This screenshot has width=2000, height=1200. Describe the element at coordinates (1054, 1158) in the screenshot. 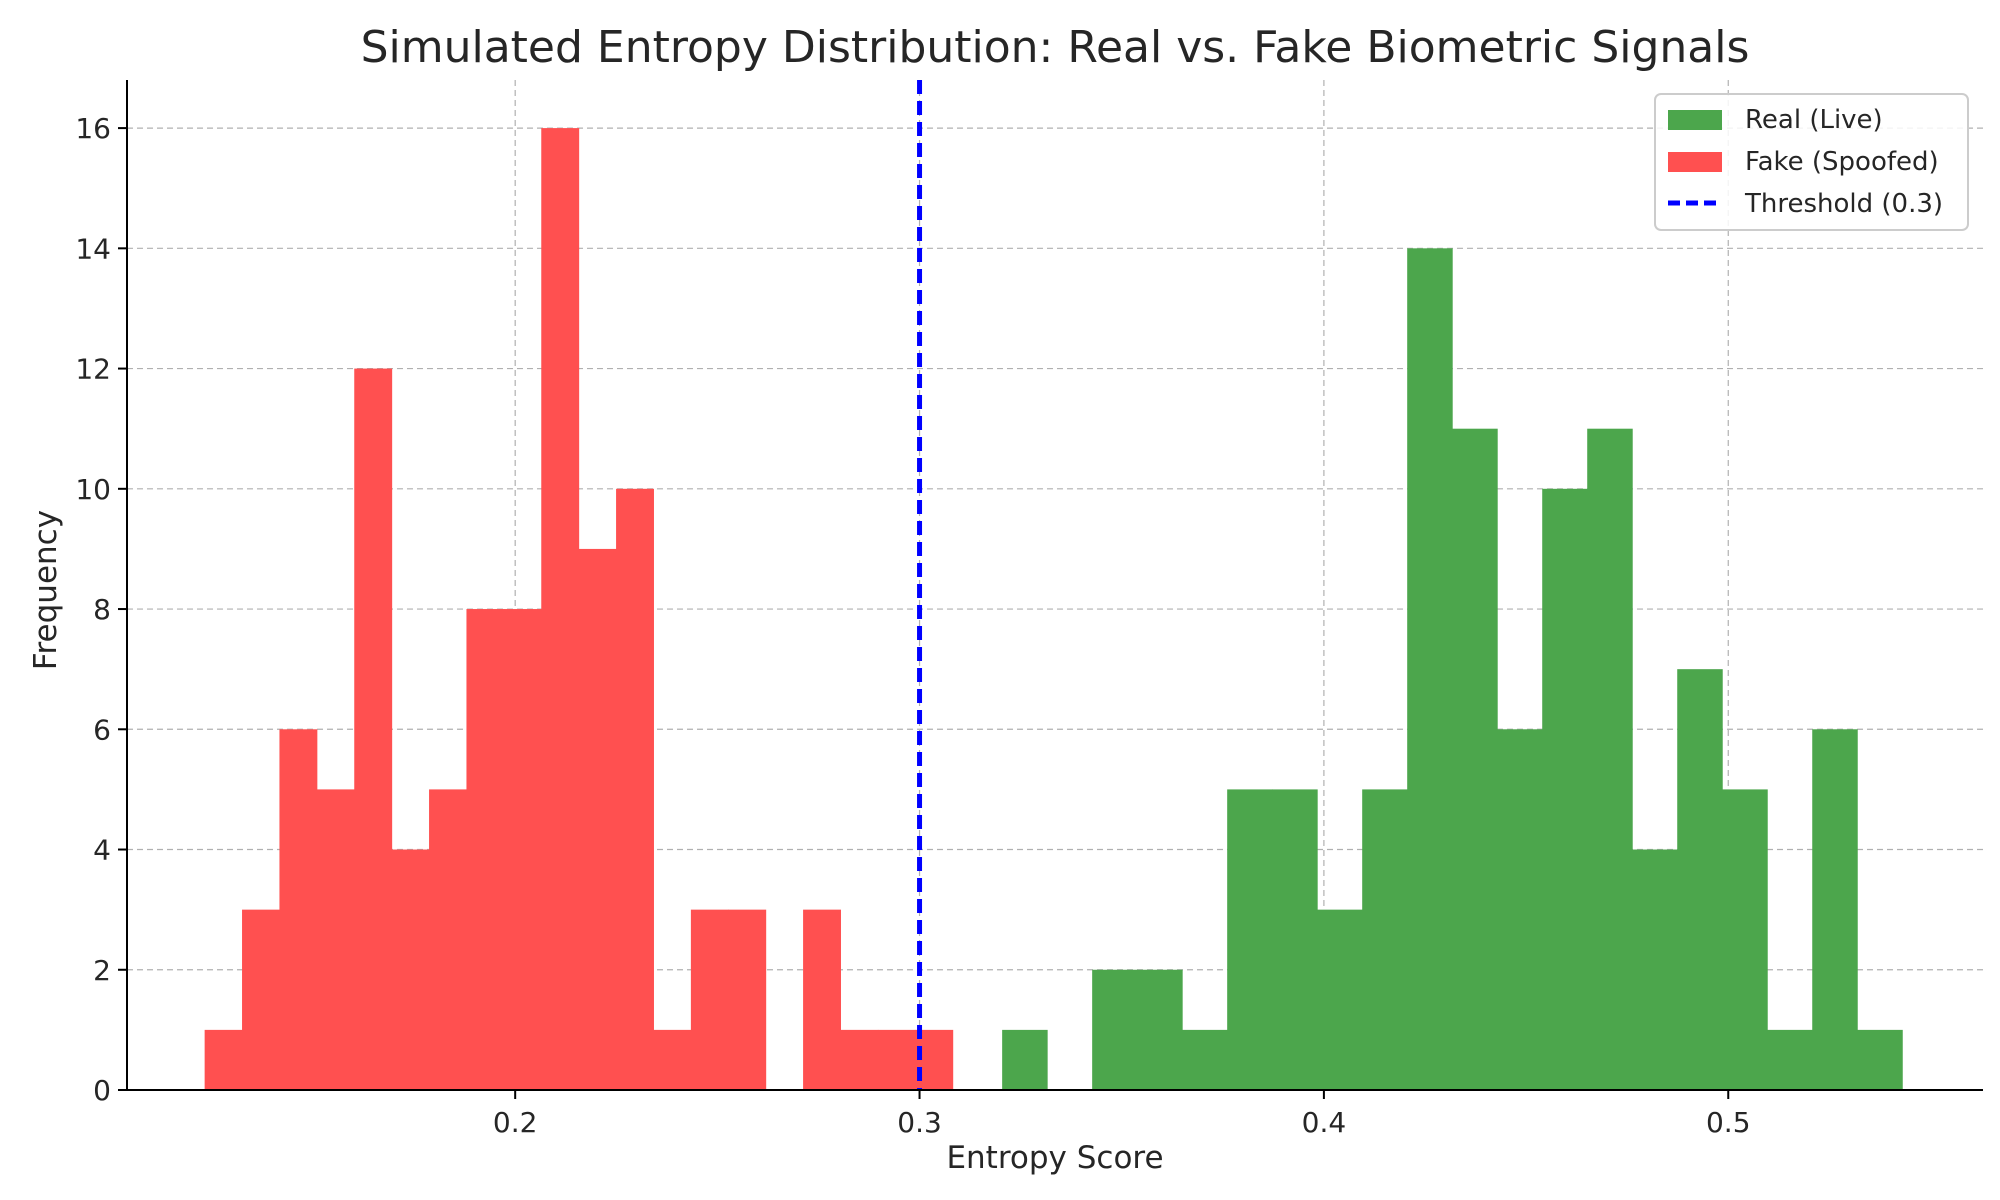

I see `x-axis-label: Entropy Score` at that location.